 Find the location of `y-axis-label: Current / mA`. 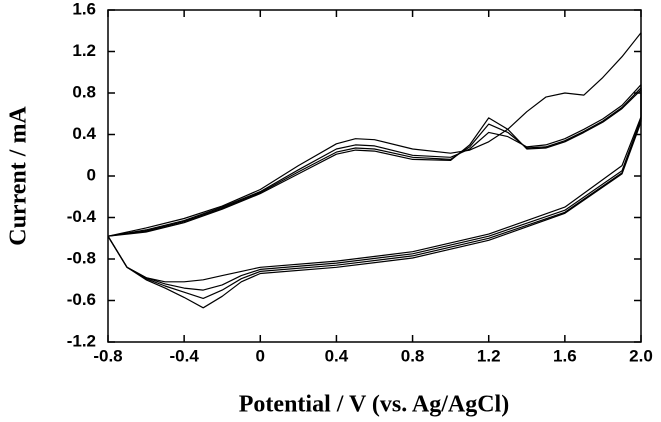

y-axis-label: Current / mA is located at coordinates (19, 176).